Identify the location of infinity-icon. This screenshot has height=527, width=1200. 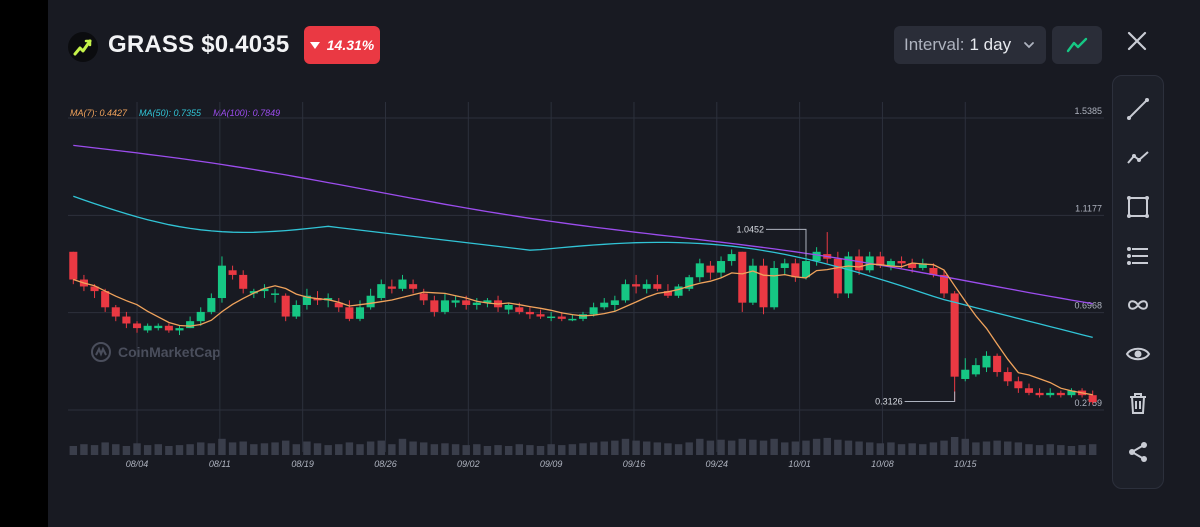
(1138, 305).